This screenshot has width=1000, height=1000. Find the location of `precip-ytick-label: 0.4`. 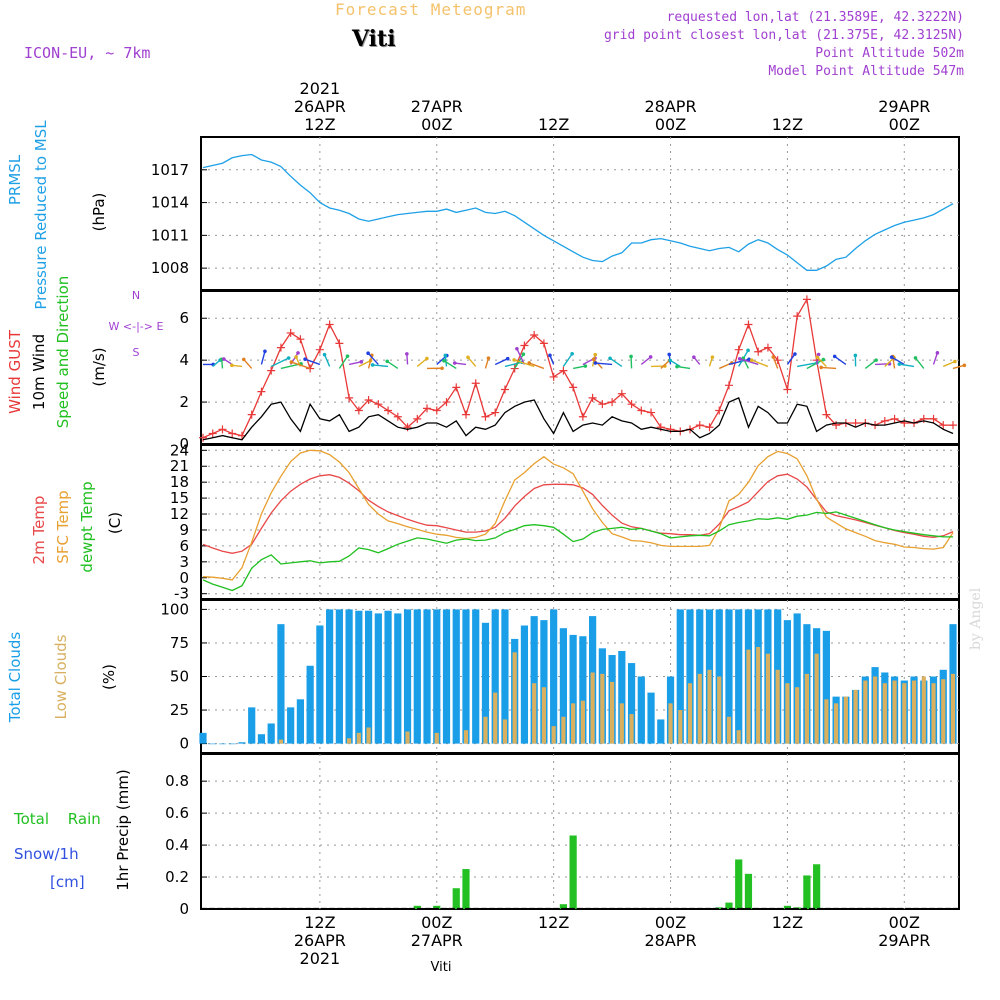

precip-ytick-label: 0.4 is located at coordinates (177, 845).